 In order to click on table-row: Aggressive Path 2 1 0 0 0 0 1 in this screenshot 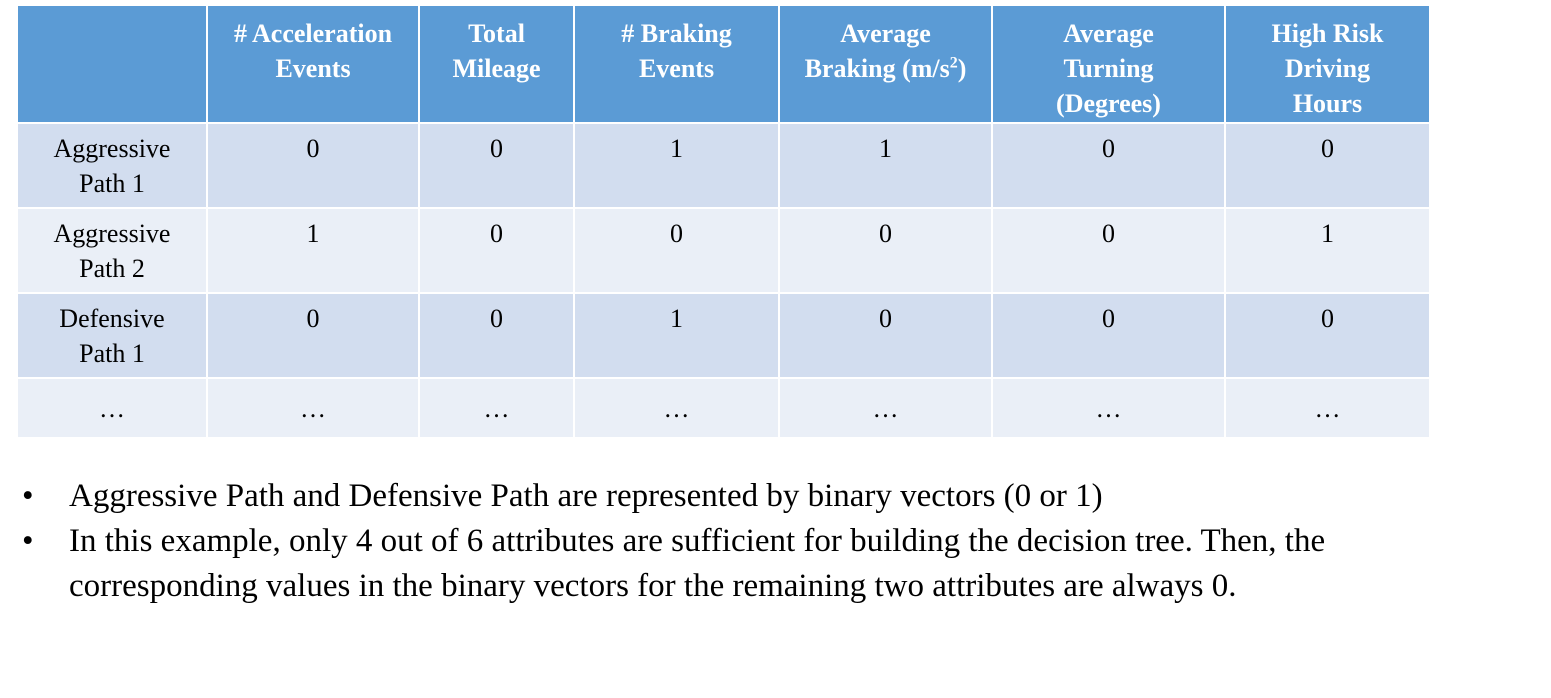, I will do `click(723, 250)`.